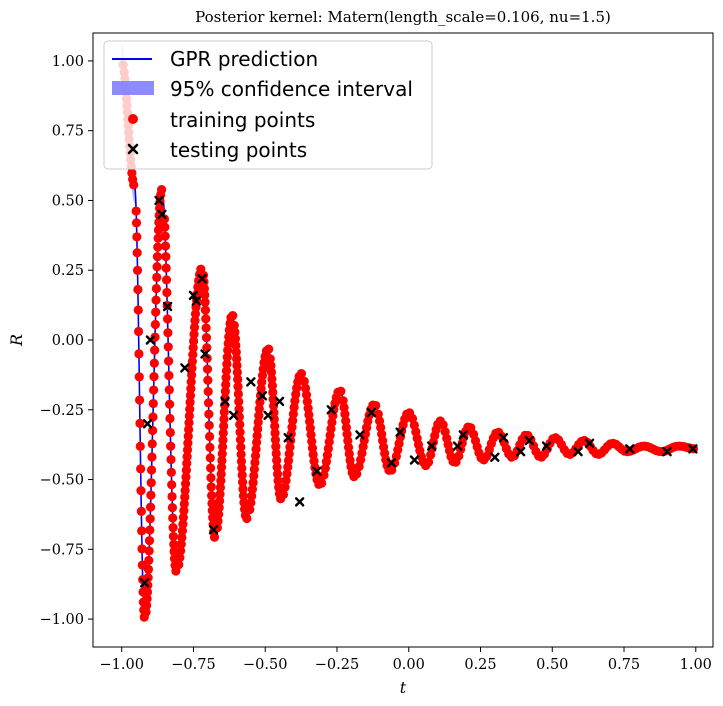 This screenshot has height=706, width=723. What do you see at coordinates (337, 665) in the screenshot?
I see `x-tick-label: −0.25` at bounding box center [337, 665].